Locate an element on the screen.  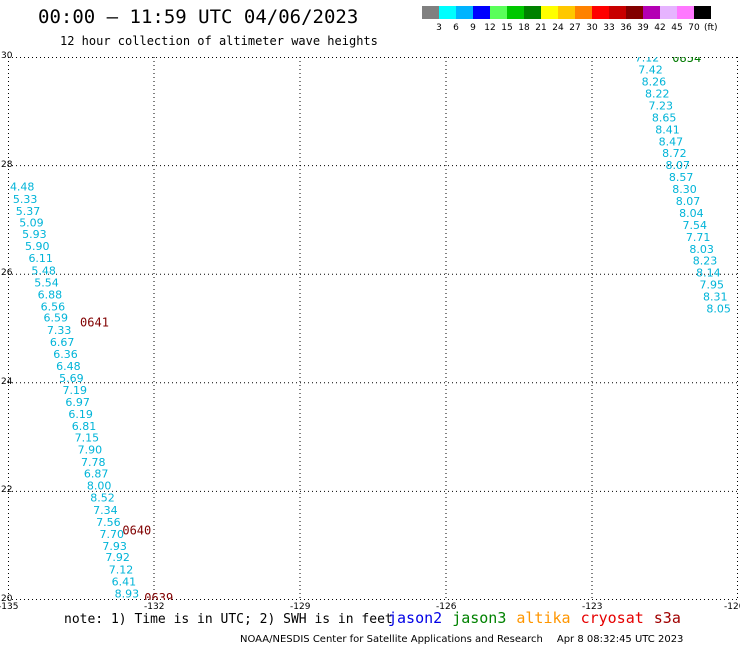
wave-height-value: 6.48 is located at coordinates (68, 366).